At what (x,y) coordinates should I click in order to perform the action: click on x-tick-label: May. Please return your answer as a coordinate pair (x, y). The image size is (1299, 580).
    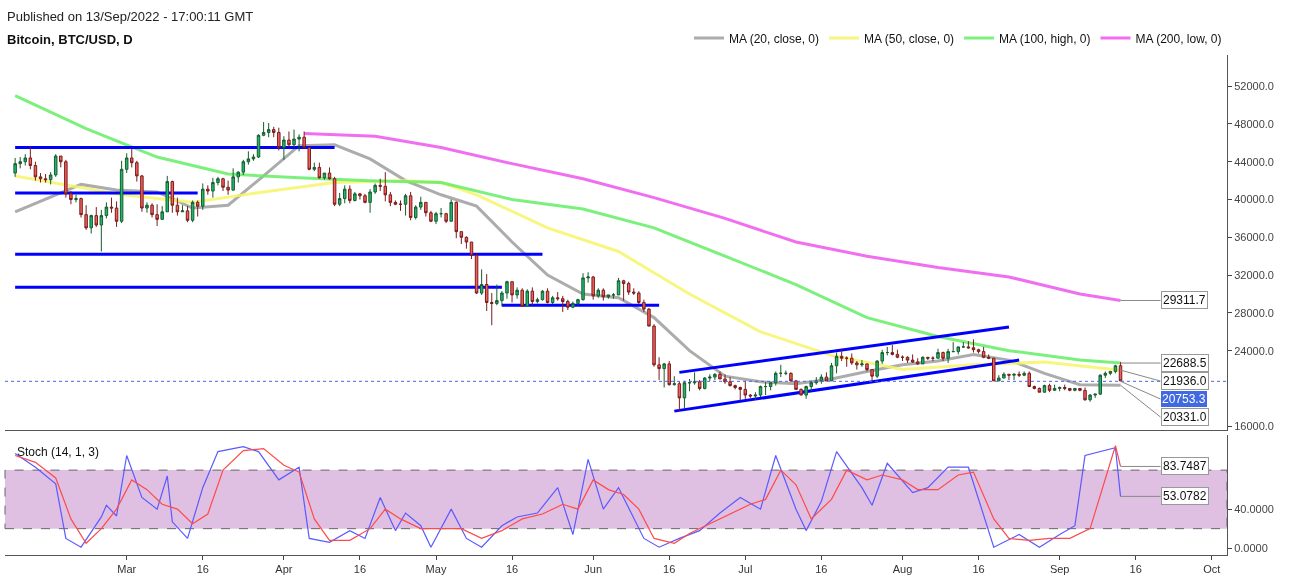
    Looking at the image, I should click on (436, 569).